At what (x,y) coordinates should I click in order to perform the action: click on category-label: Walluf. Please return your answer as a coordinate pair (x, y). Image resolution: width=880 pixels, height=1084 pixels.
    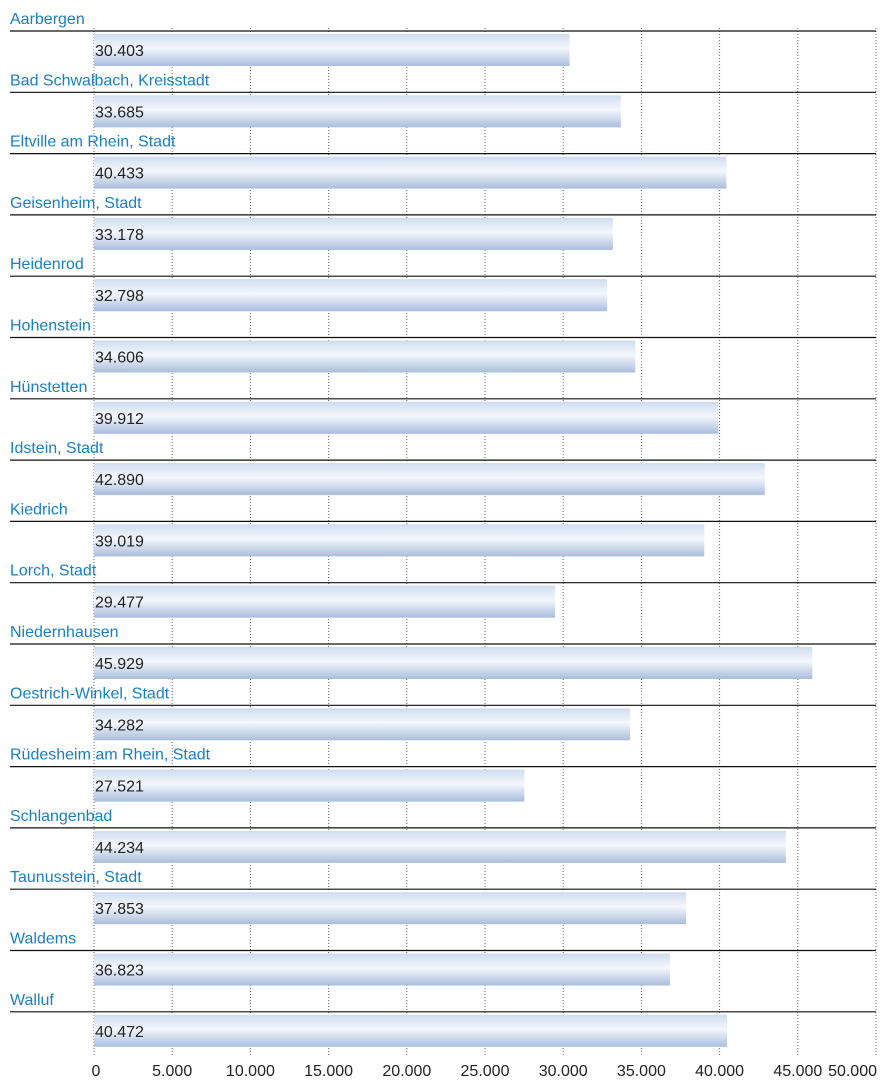
    Looking at the image, I should click on (32, 1000).